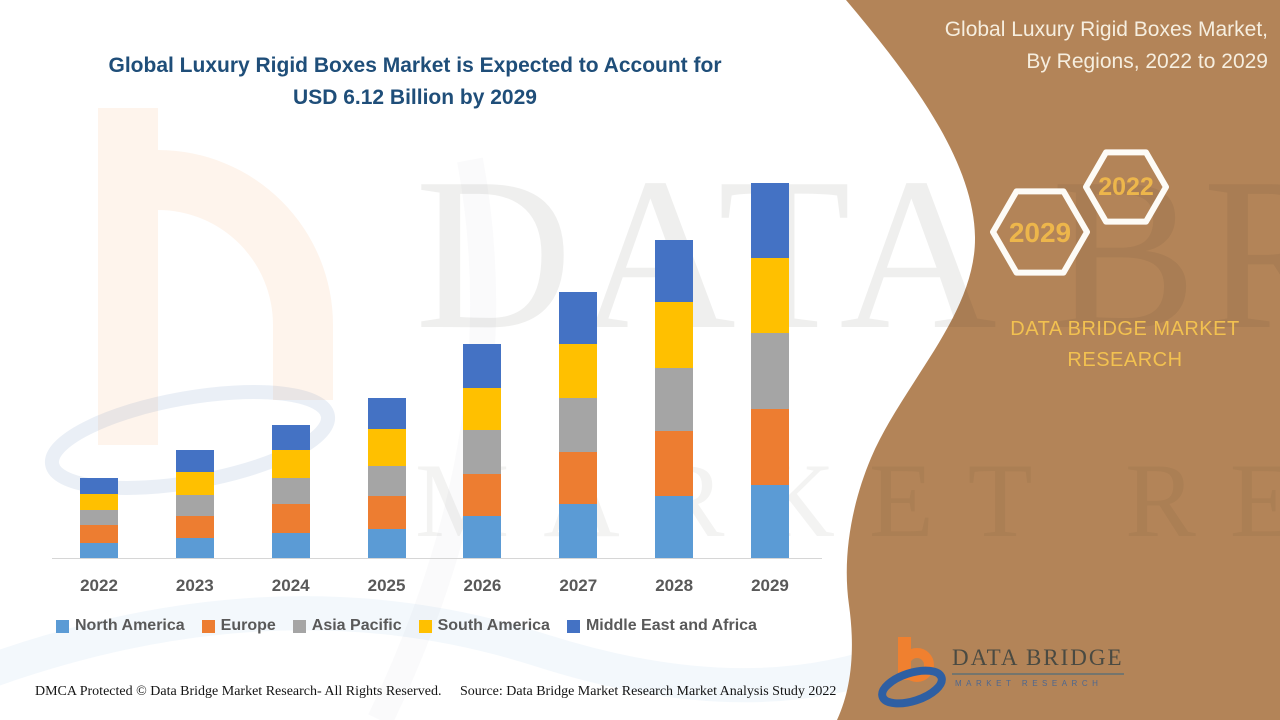  What do you see at coordinates (415, 97) in the screenshot?
I see `chart-title-line2: USD 6.12 Billion by 2029` at bounding box center [415, 97].